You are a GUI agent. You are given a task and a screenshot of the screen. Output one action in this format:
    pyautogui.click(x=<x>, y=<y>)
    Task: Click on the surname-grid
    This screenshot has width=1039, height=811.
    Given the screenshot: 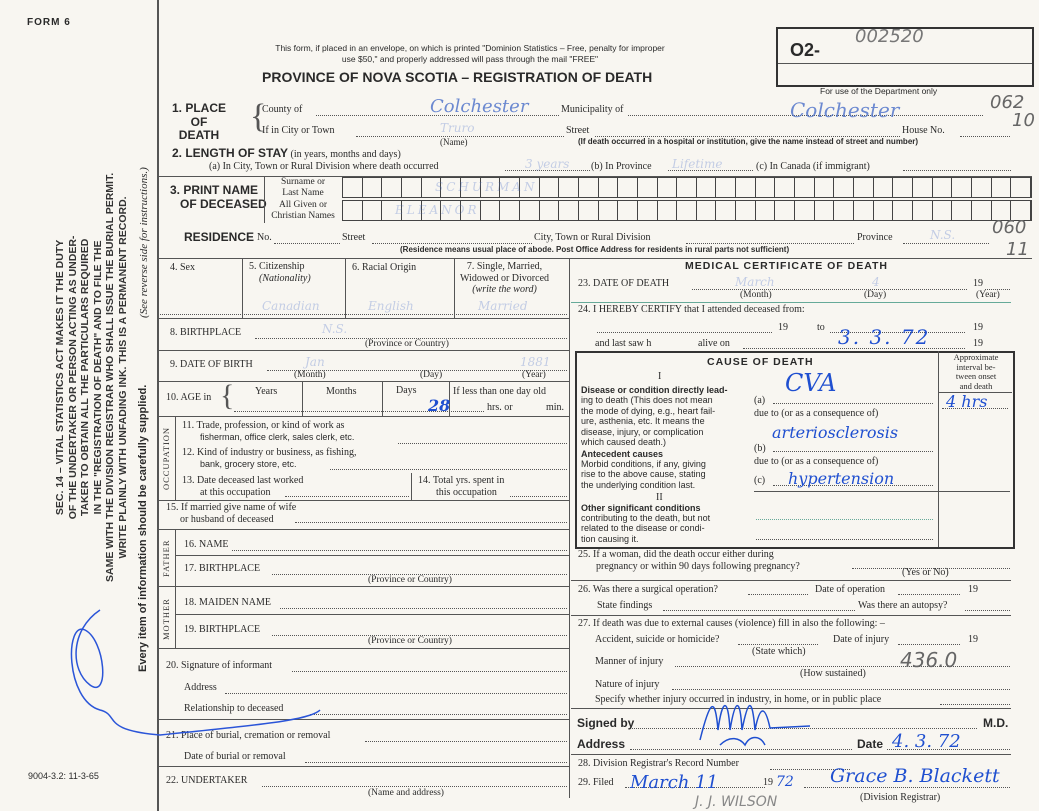 What is the action you would take?
    pyautogui.click(x=687, y=187)
    